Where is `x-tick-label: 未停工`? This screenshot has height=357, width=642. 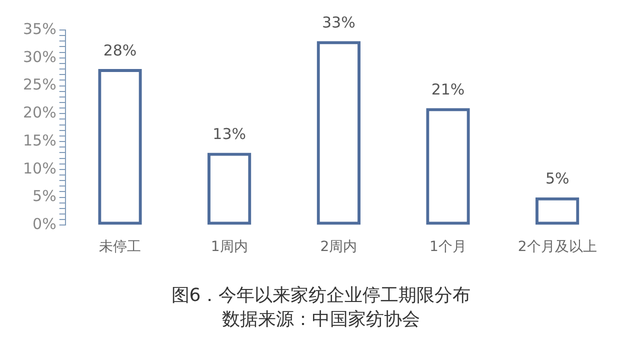 x-tick-label: 未停工 is located at coordinates (120, 247).